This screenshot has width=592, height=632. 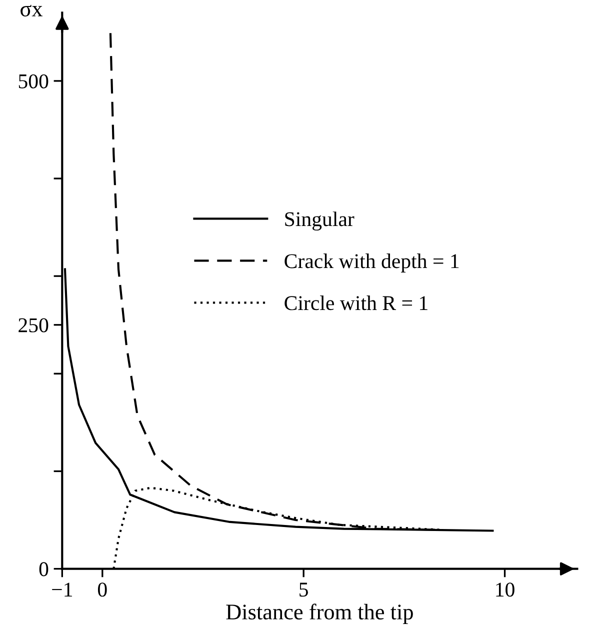 I want to click on legend-label: Circle with R = 1, so click(x=356, y=302).